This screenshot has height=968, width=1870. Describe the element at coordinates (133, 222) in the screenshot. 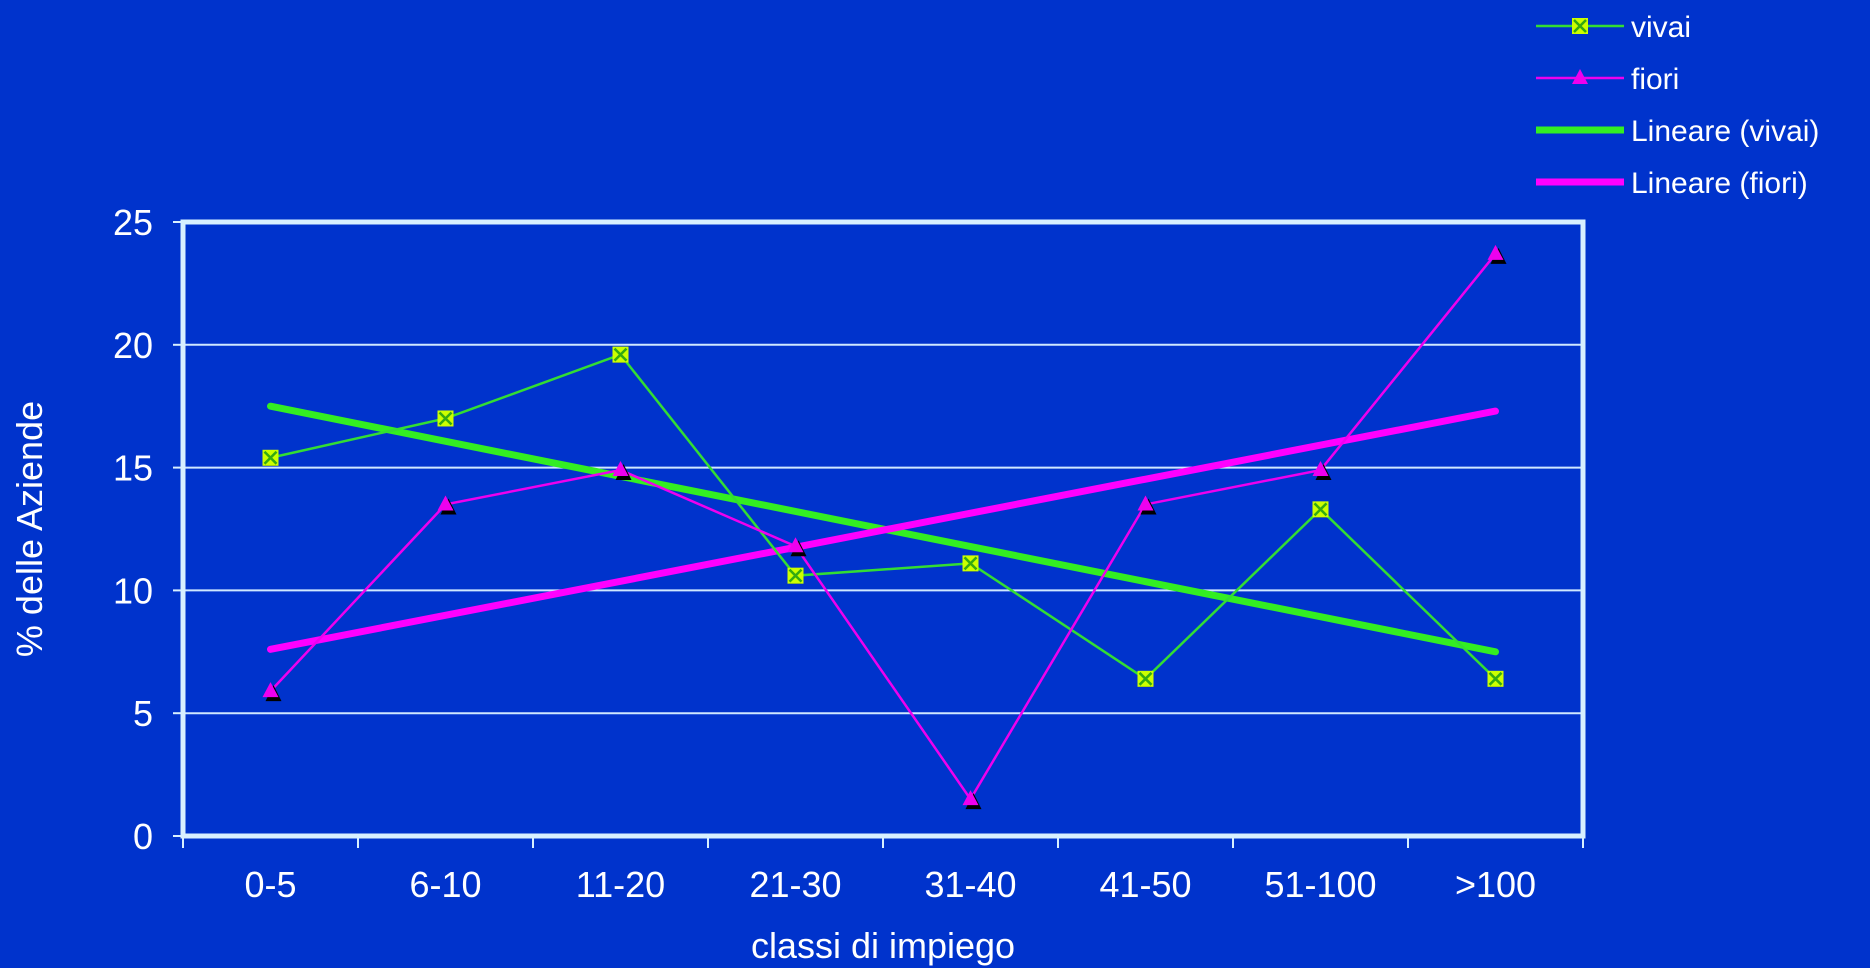

I see `y-tick-label: 25` at that location.